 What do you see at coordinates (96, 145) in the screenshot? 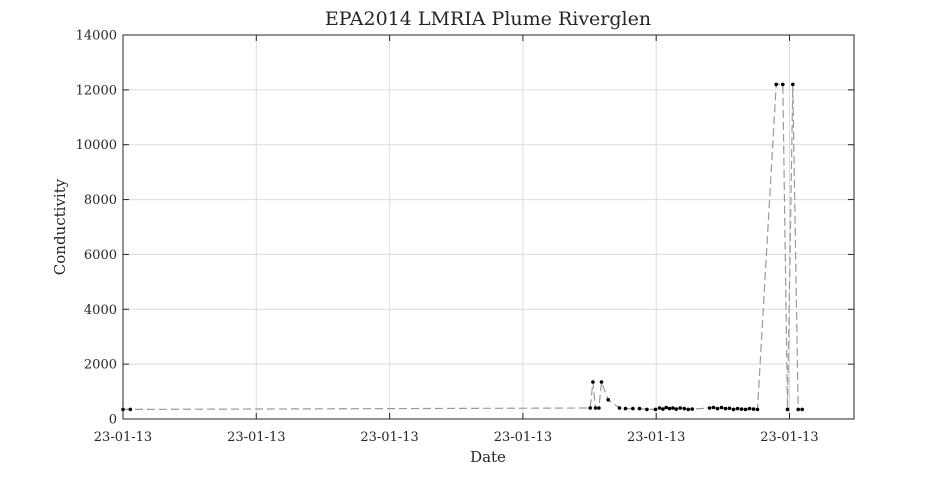
I see `y-tick-label: 10000` at bounding box center [96, 145].